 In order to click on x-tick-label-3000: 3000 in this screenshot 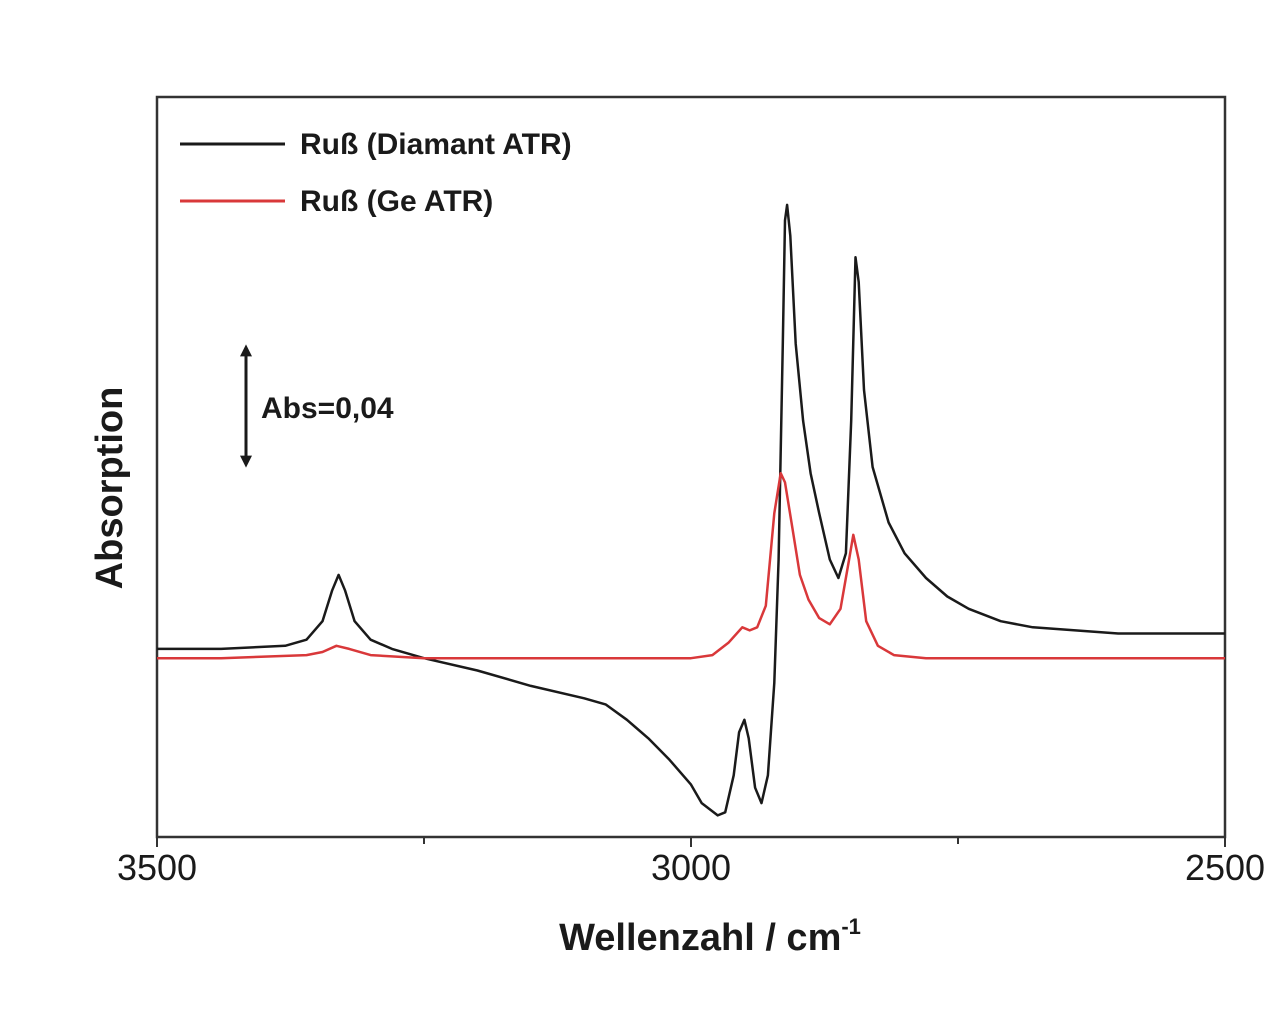, I will do `click(691, 867)`.